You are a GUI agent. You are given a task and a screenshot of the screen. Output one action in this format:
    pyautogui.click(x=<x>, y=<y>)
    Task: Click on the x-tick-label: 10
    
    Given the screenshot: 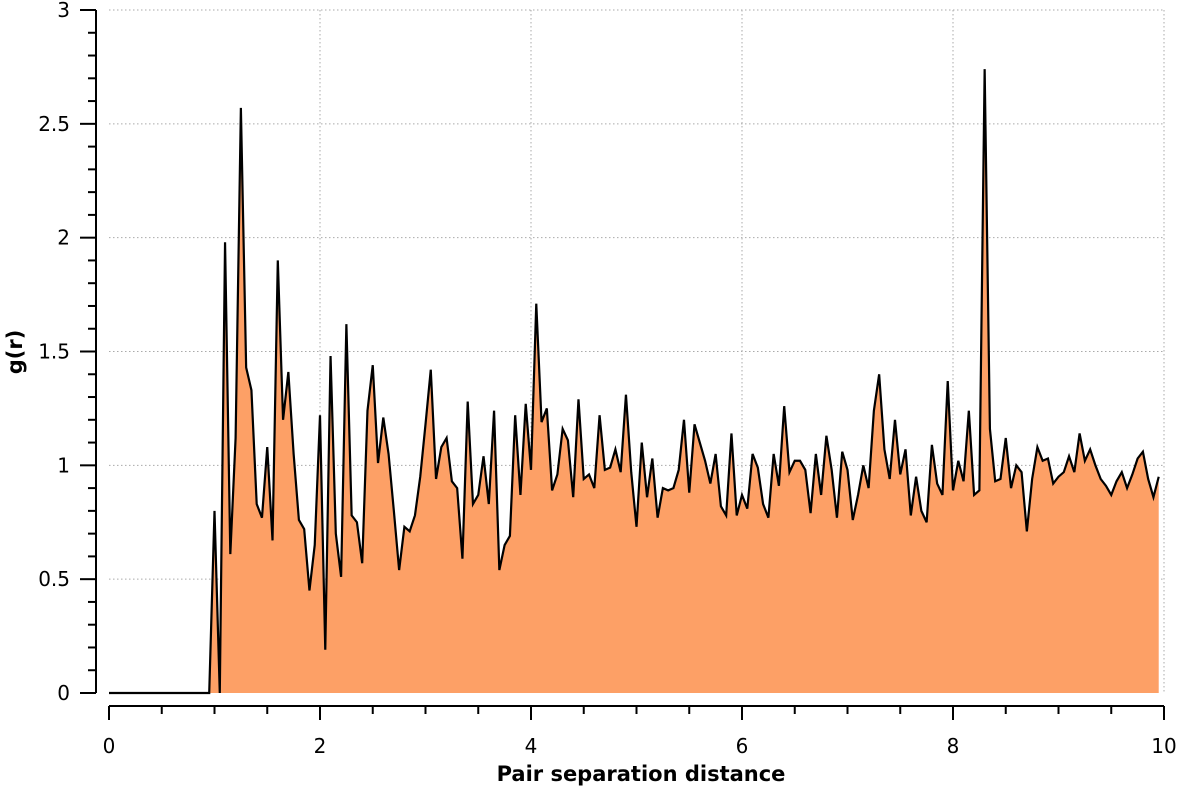 What is the action you would take?
    pyautogui.click(x=1163, y=746)
    